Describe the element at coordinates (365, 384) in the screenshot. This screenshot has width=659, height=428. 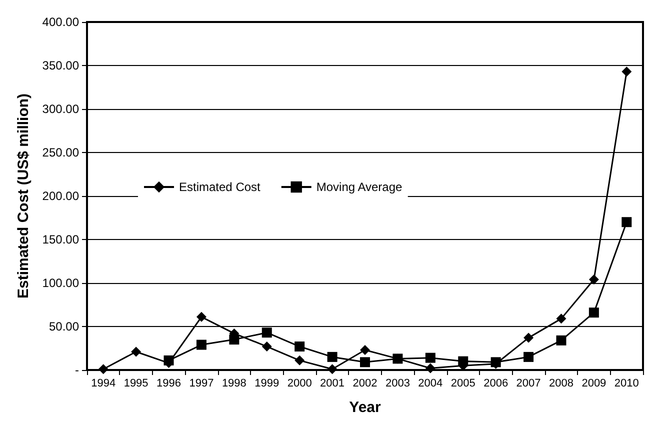
I see `x-tick-label: 2002` at that location.